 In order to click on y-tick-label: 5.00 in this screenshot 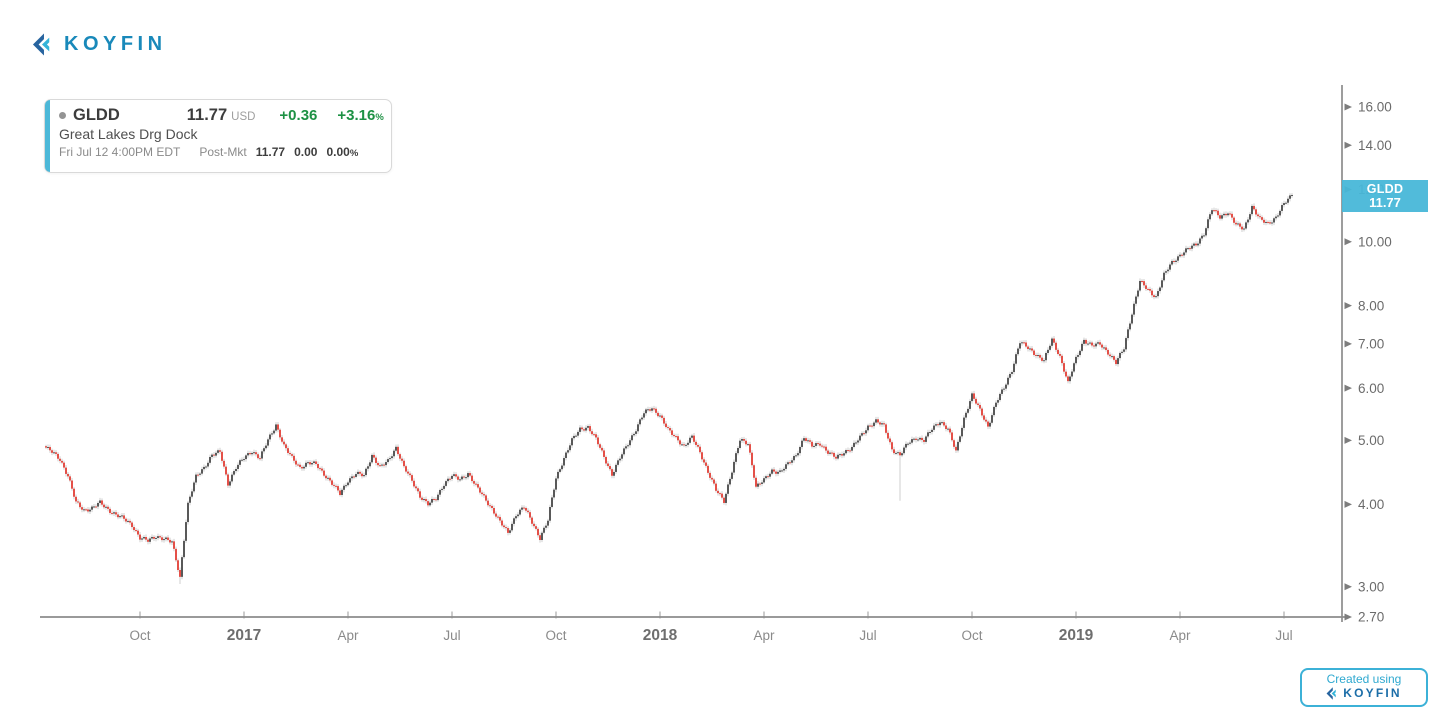, I will do `click(1371, 440)`.